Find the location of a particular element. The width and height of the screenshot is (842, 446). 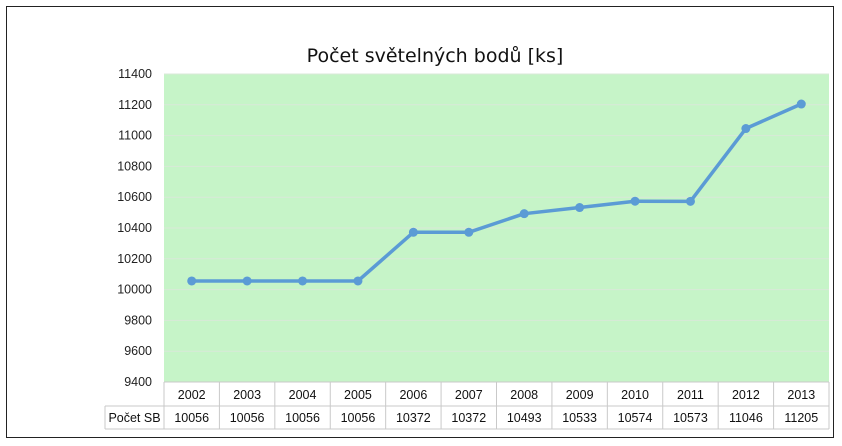

x-tick-label: 2002 is located at coordinates (192, 395).